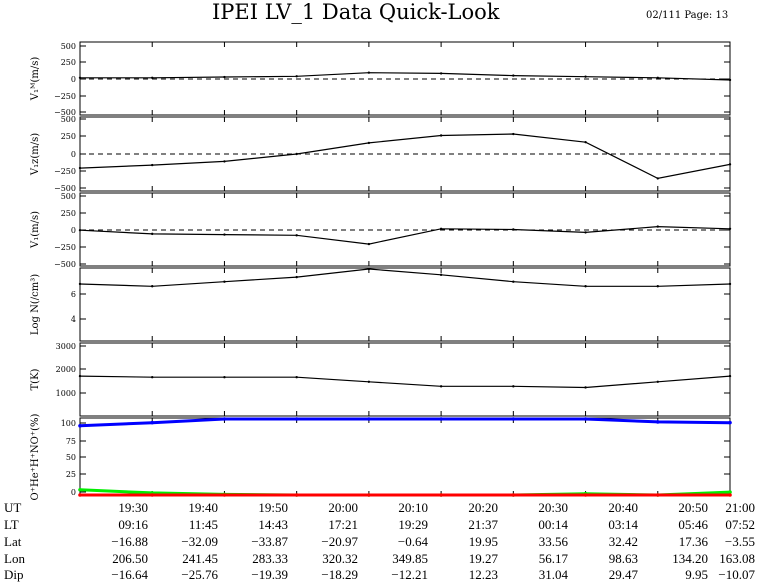 Image resolution: width=765 pixels, height=585 pixels. What do you see at coordinates (410, 558) in the screenshot?
I see `table-cell: 349.85` at bounding box center [410, 558].